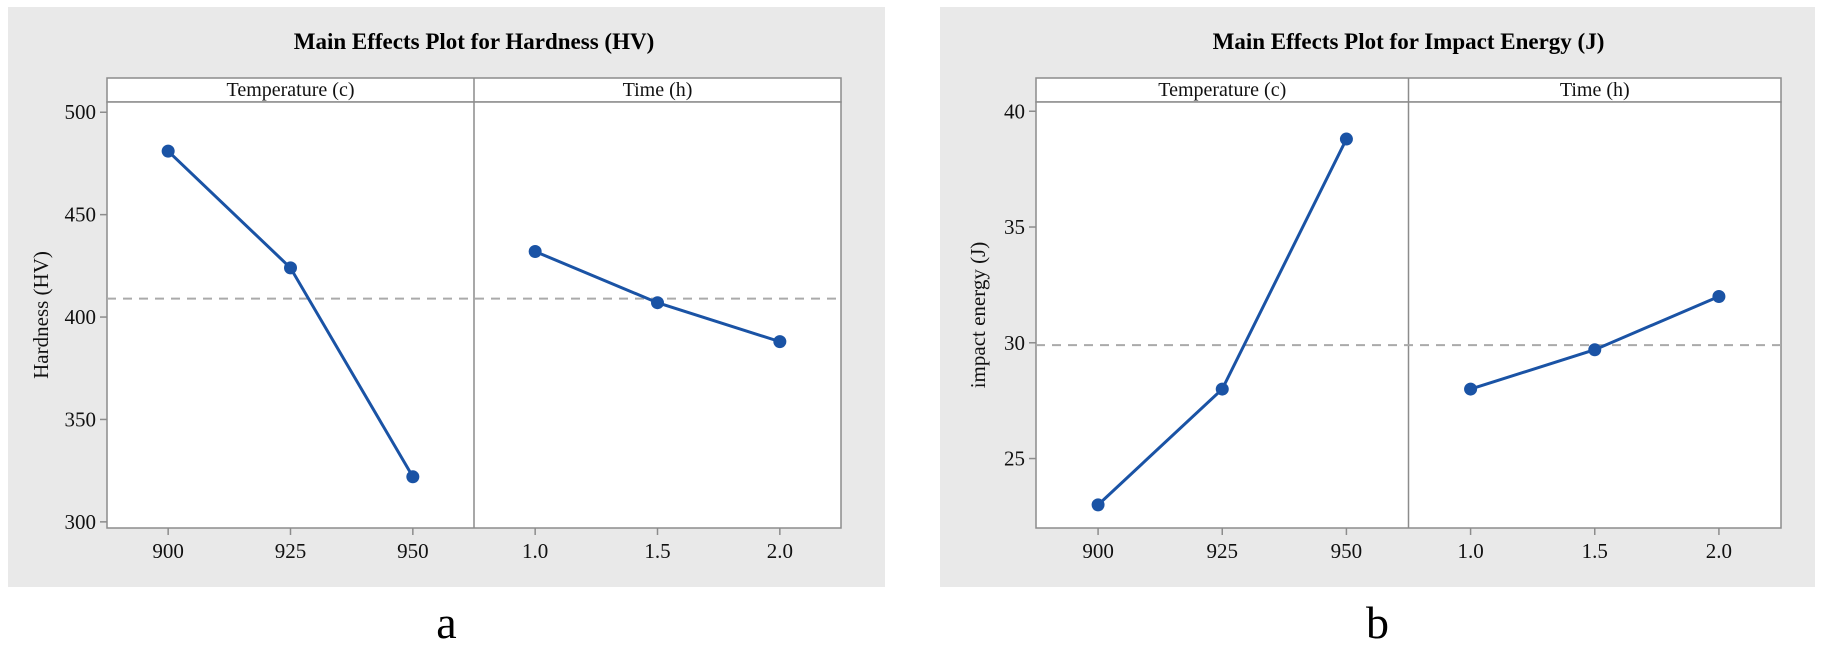 This screenshot has width=1824, height=667. What do you see at coordinates (81, 317) in the screenshot?
I see `y-tick-label: 400` at bounding box center [81, 317].